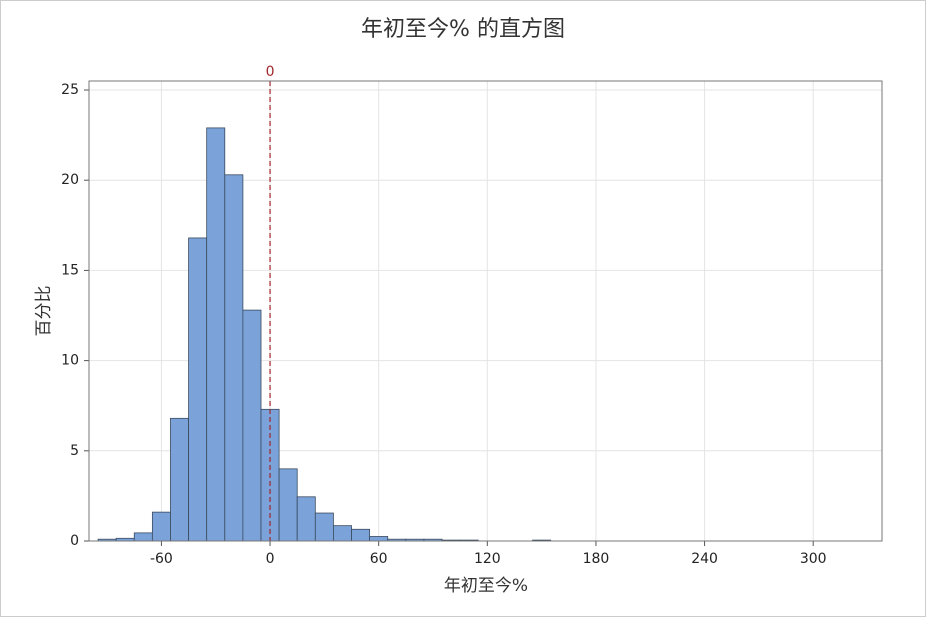  What do you see at coordinates (44, 311) in the screenshot?
I see `y-axis-label: 百分比` at bounding box center [44, 311].